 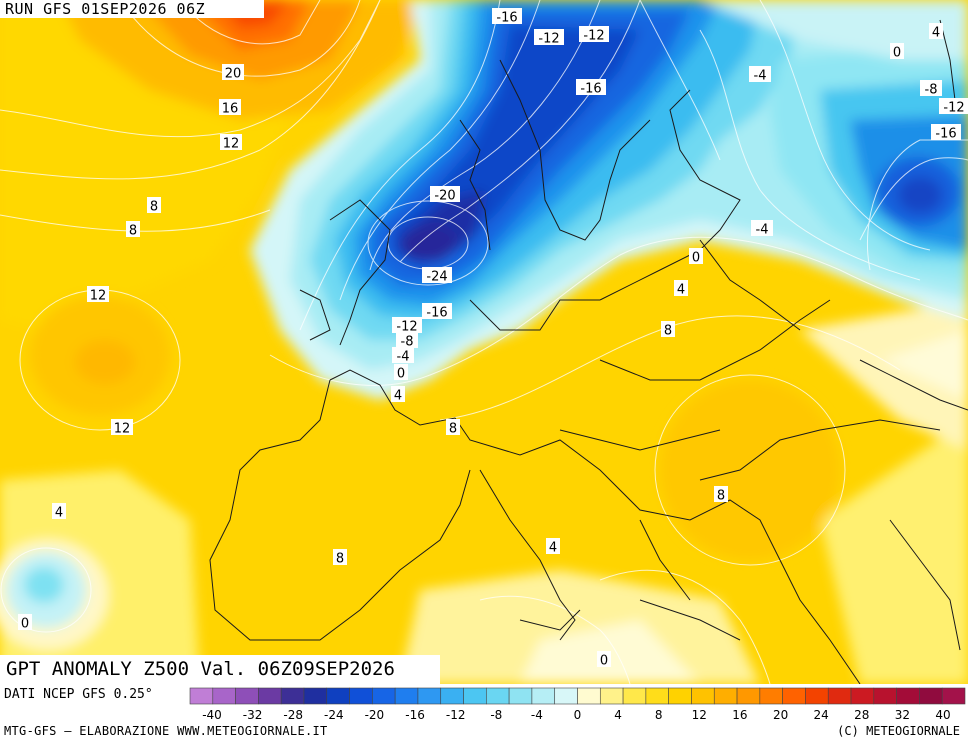 I want to click on legend-tick-label: -32, so click(x=253, y=715).